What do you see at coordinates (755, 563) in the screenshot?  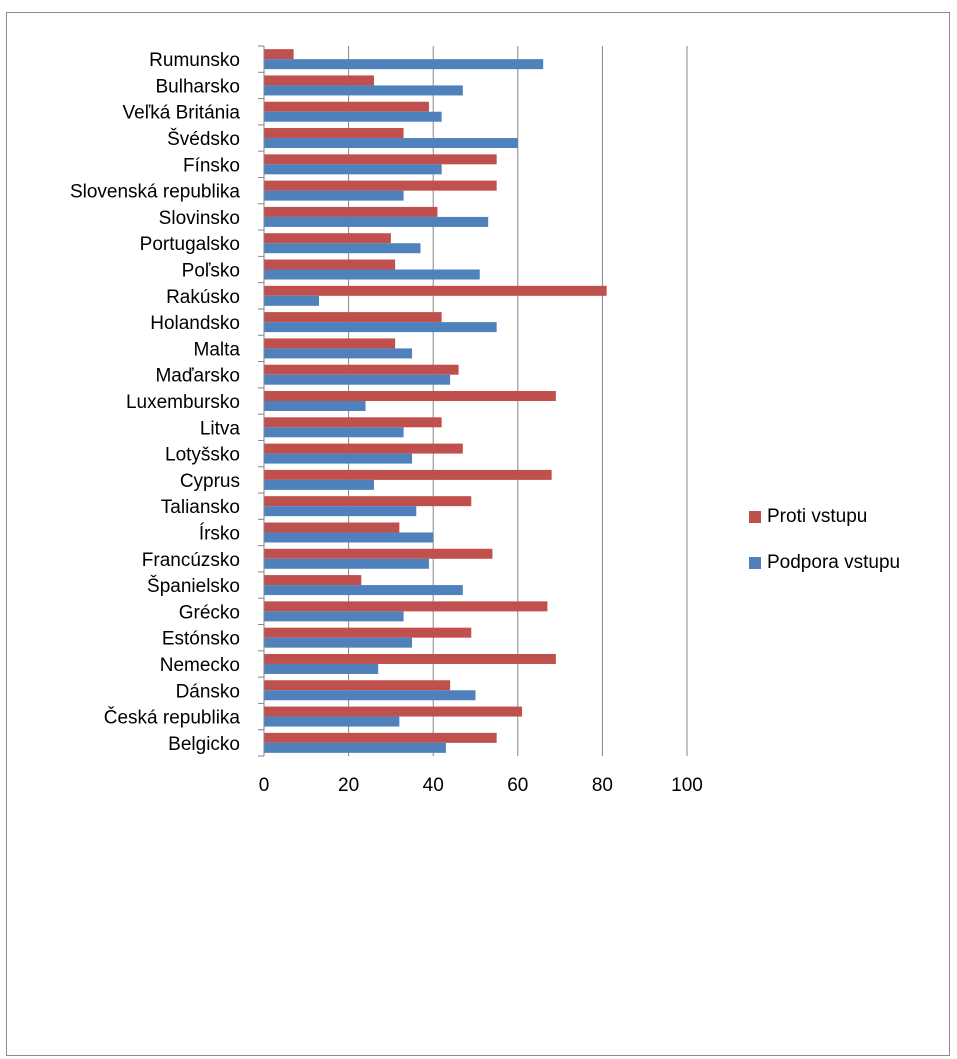 I see `legend-swatch-podpora` at bounding box center [755, 563].